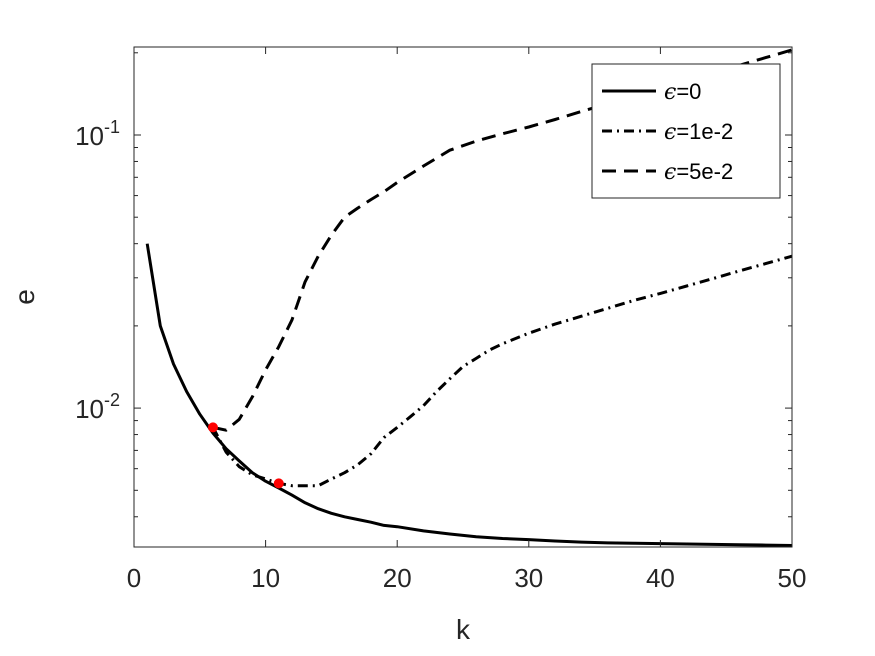 This screenshot has height=656, width=875. Describe the element at coordinates (463, 629) in the screenshot. I see `x-axis-label: k` at that location.